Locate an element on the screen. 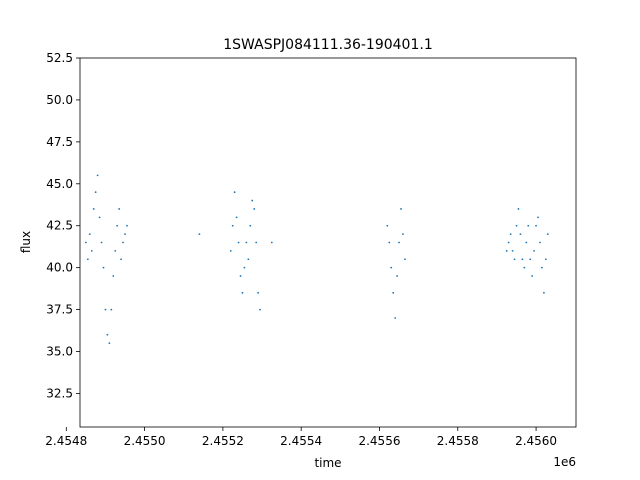 The width and height of the screenshot is (640, 480). x-tick-label: 2.4550 is located at coordinates (145, 441).